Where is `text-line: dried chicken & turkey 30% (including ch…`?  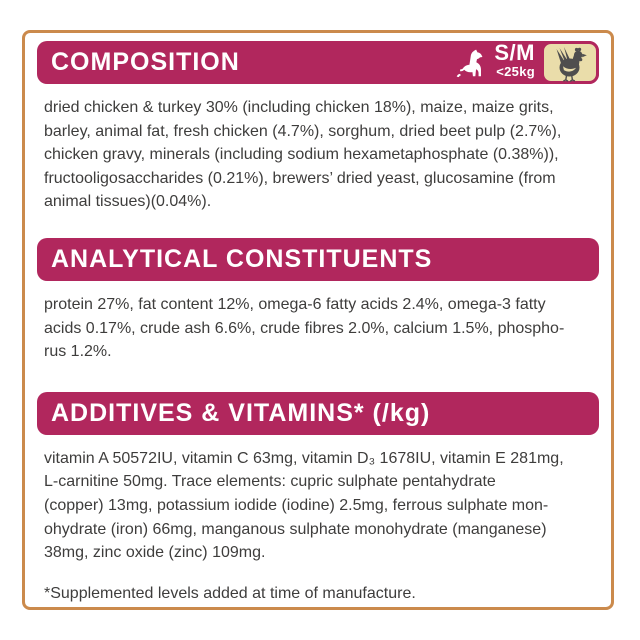
text-line: dried chicken & turkey 30% (including ch… is located at coordinates (299, 107).